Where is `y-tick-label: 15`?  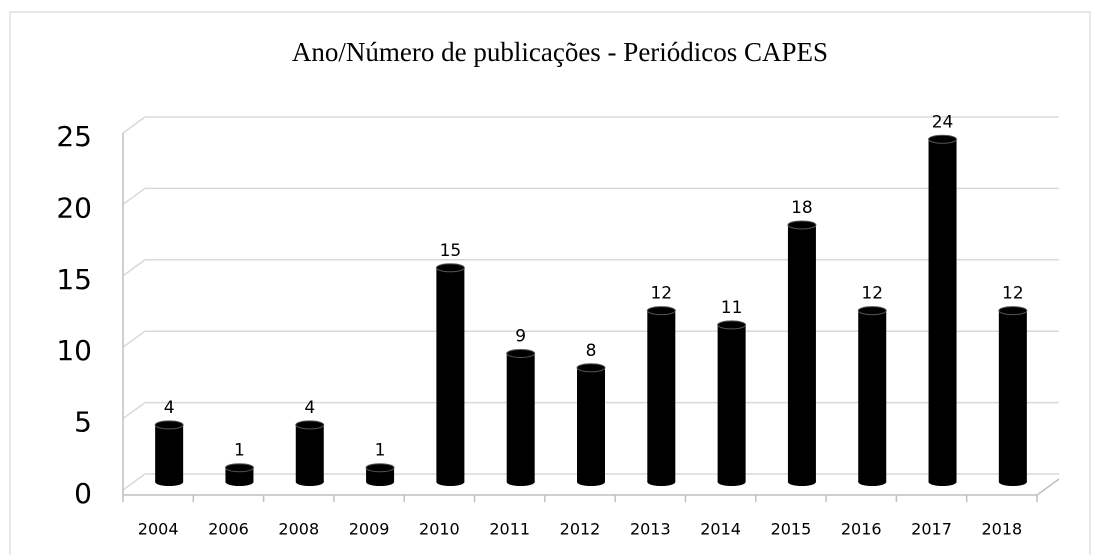 y-tick-label: 15 is located at coordinates (74, 279).